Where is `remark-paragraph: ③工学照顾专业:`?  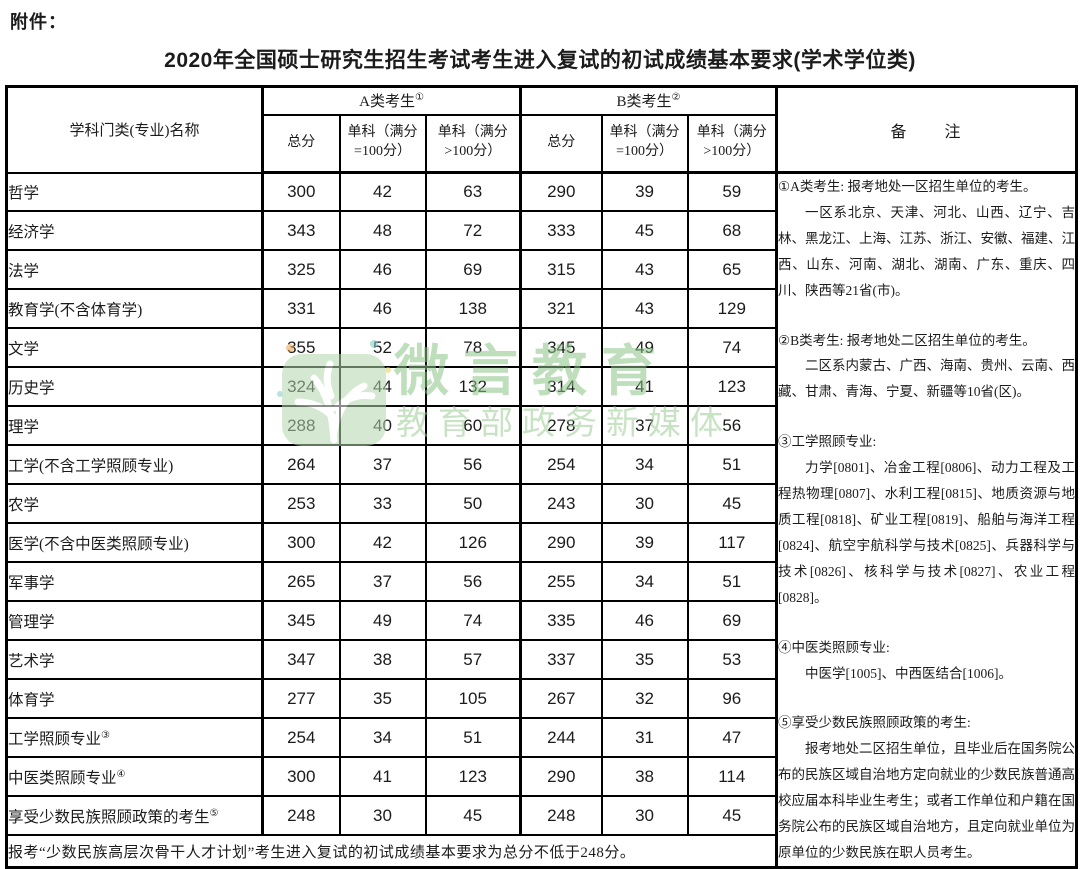
remark-paragraph: ③工学照顾专业: is located at coordinates (827, 442).